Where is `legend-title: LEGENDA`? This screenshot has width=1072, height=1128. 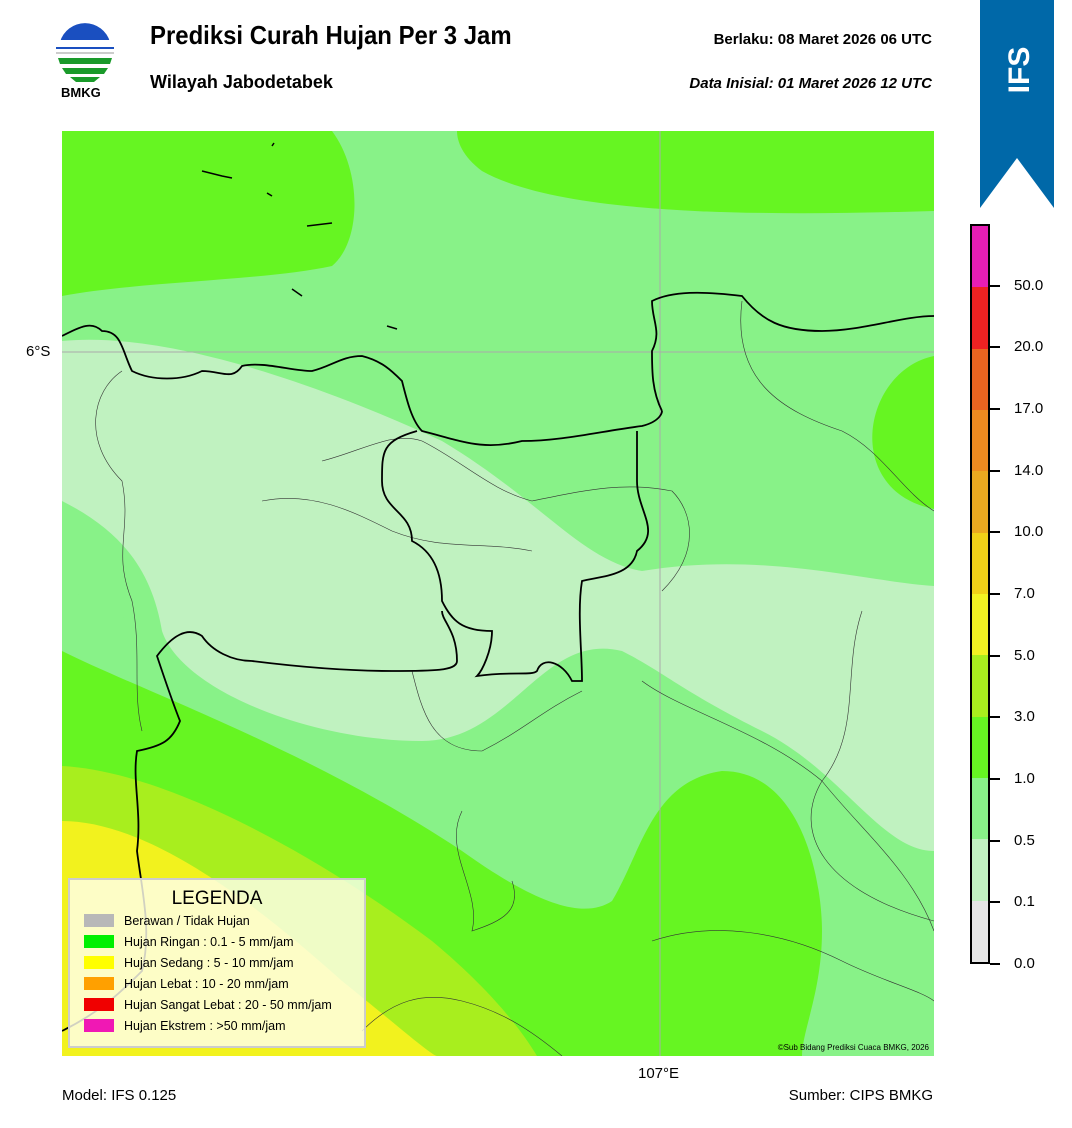 legend-title: LEGENDA is located at coordinates (217, 898).